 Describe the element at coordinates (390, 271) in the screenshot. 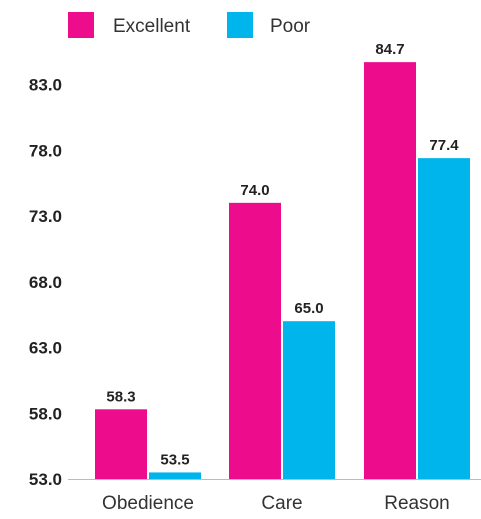

I see `bar-excellent-reason` at that location.